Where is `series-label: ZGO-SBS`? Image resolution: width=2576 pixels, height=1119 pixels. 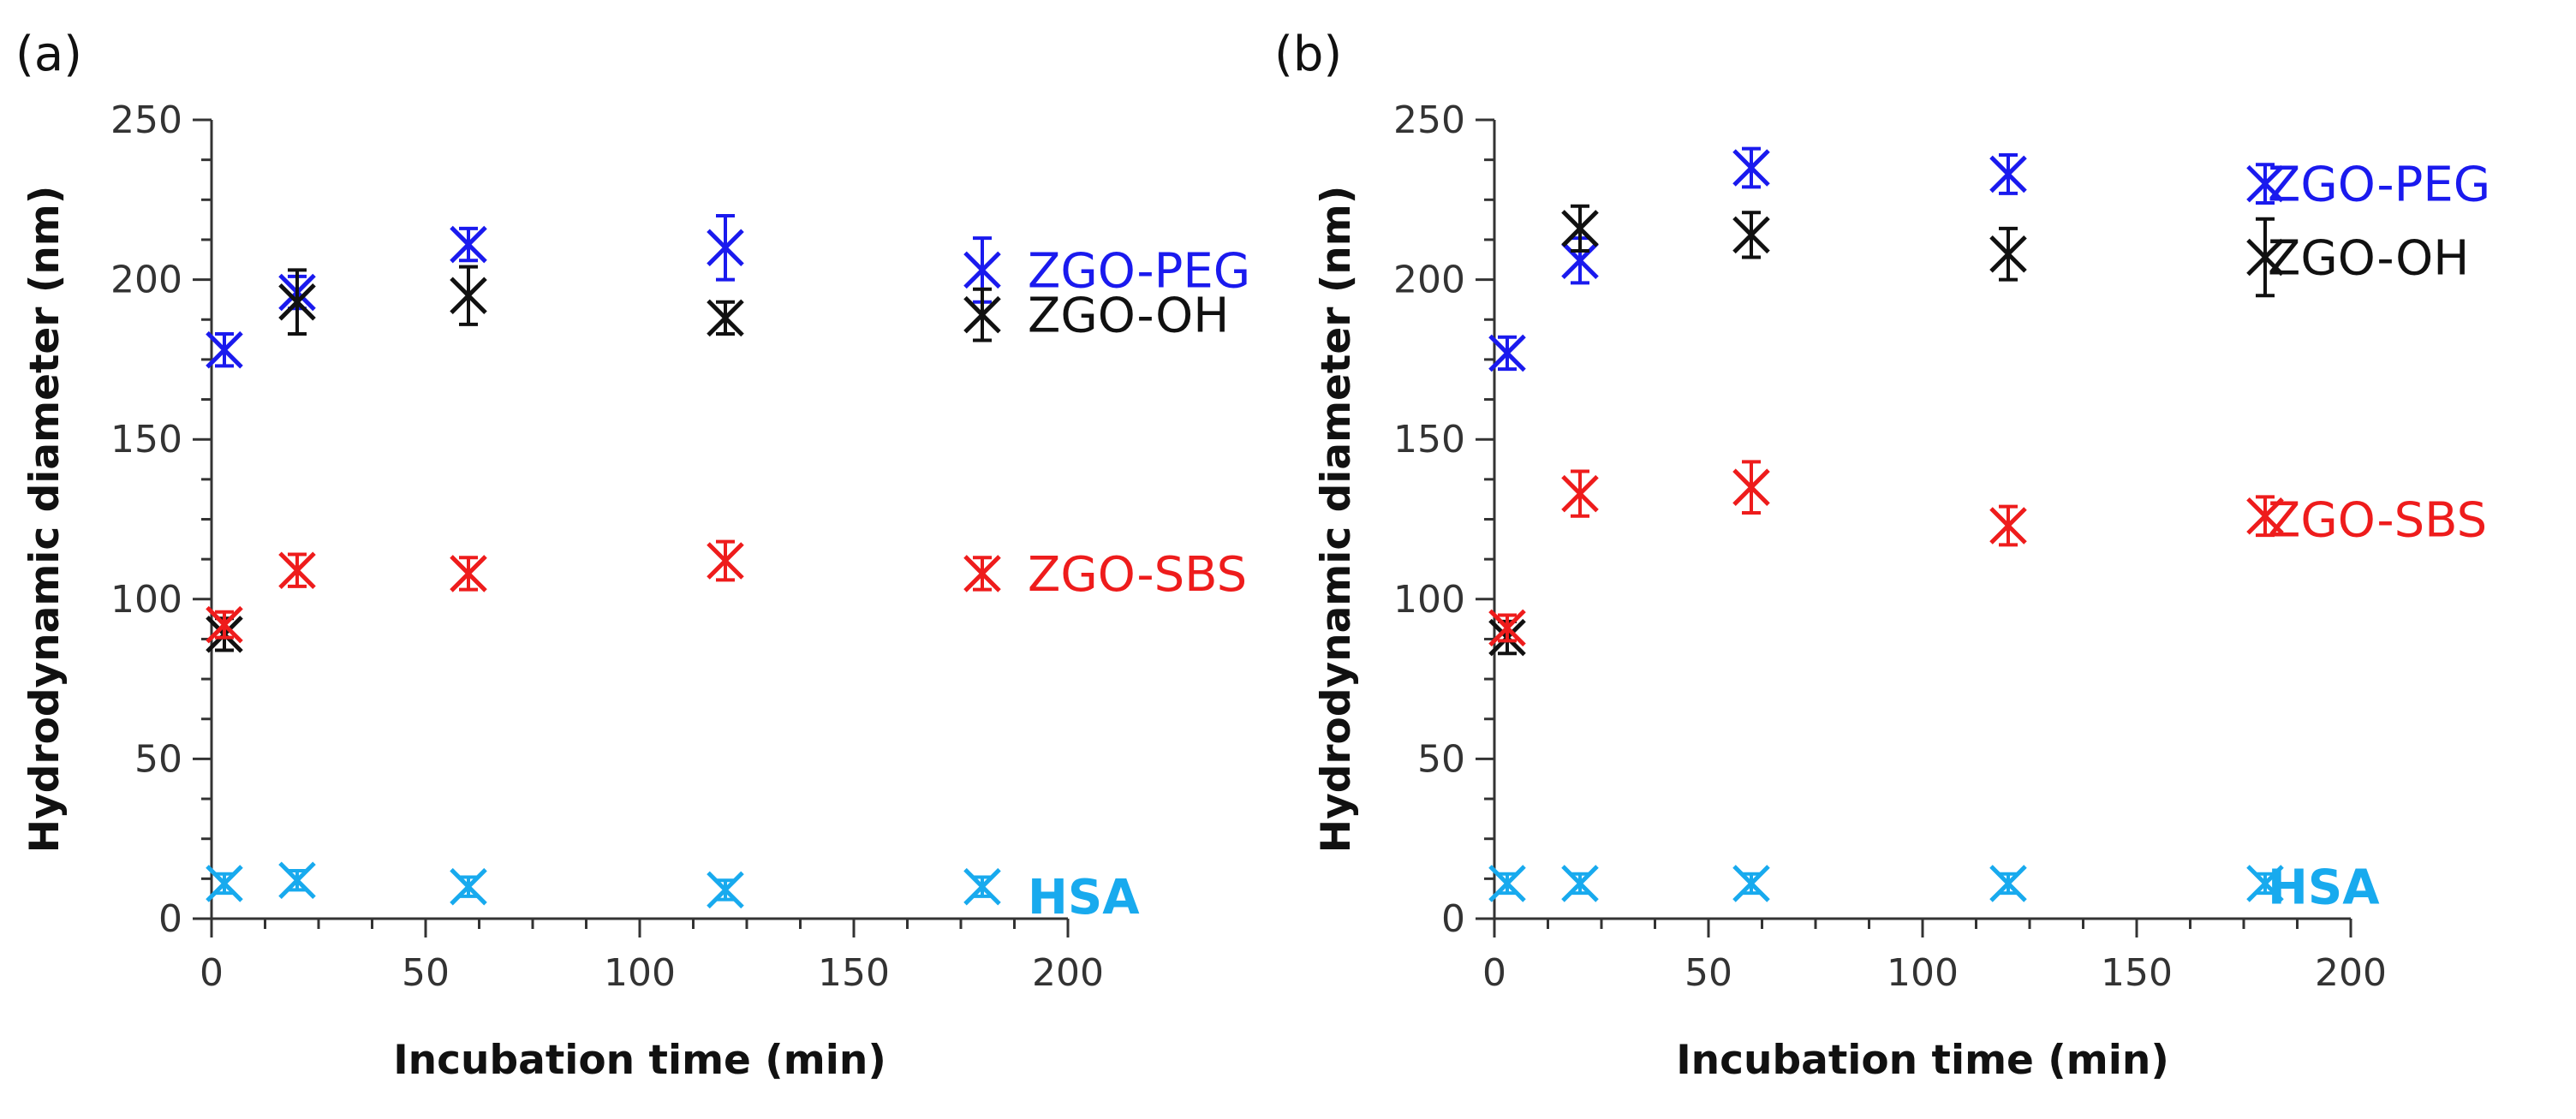 series-label: ZGO-SBS is located at coordinates (1137, 575).